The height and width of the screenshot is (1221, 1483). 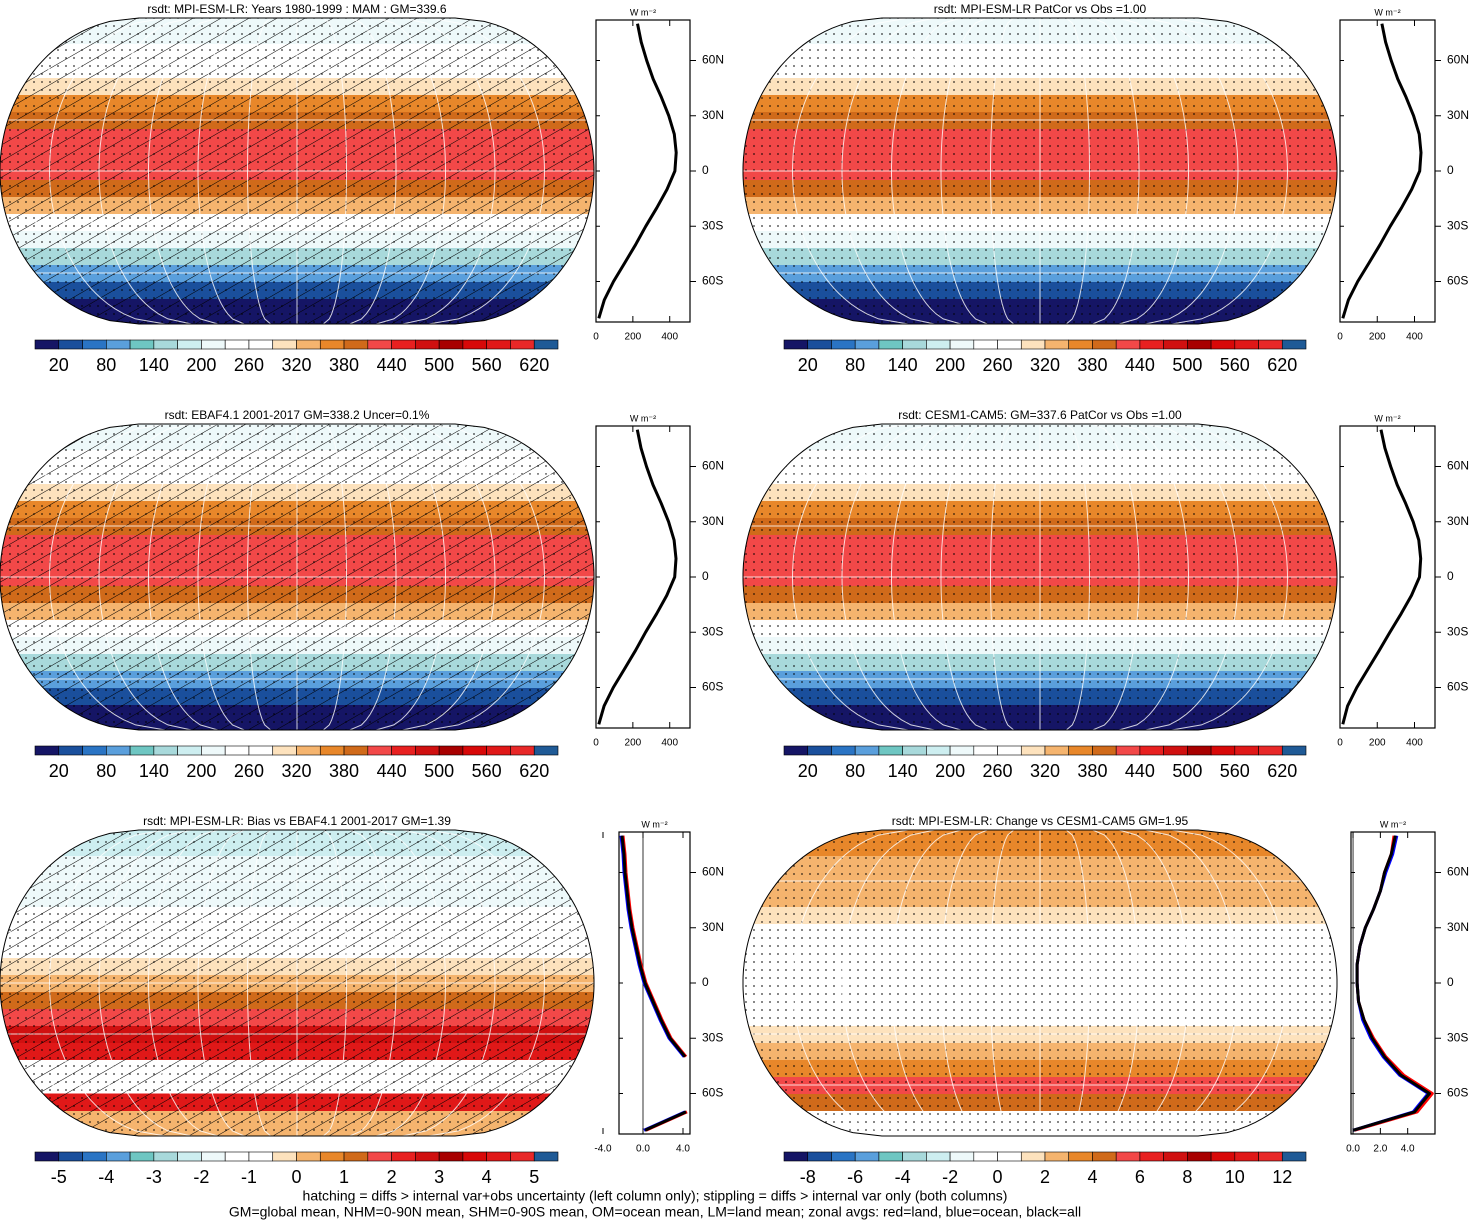 I want to click on colorbar-label: 6, so click(x=1140, y=1177).